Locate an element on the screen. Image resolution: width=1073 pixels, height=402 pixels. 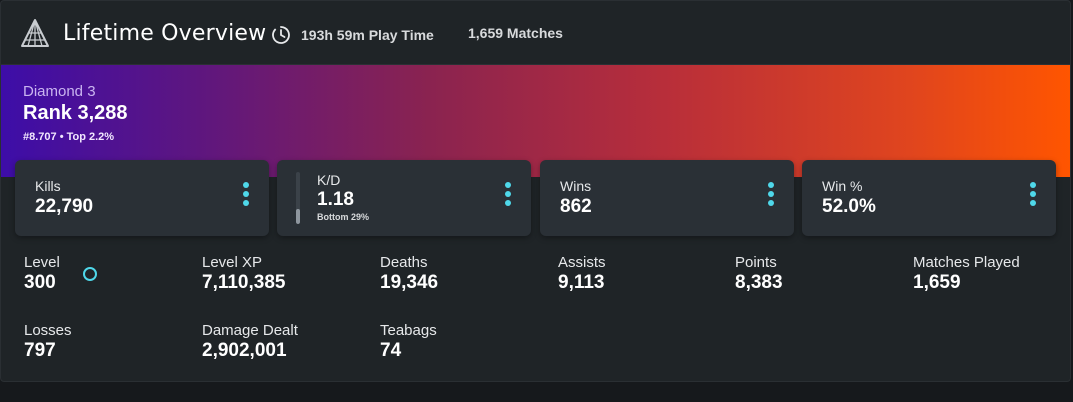
stat-value: 19,346 is located at coordinates (409, 282).